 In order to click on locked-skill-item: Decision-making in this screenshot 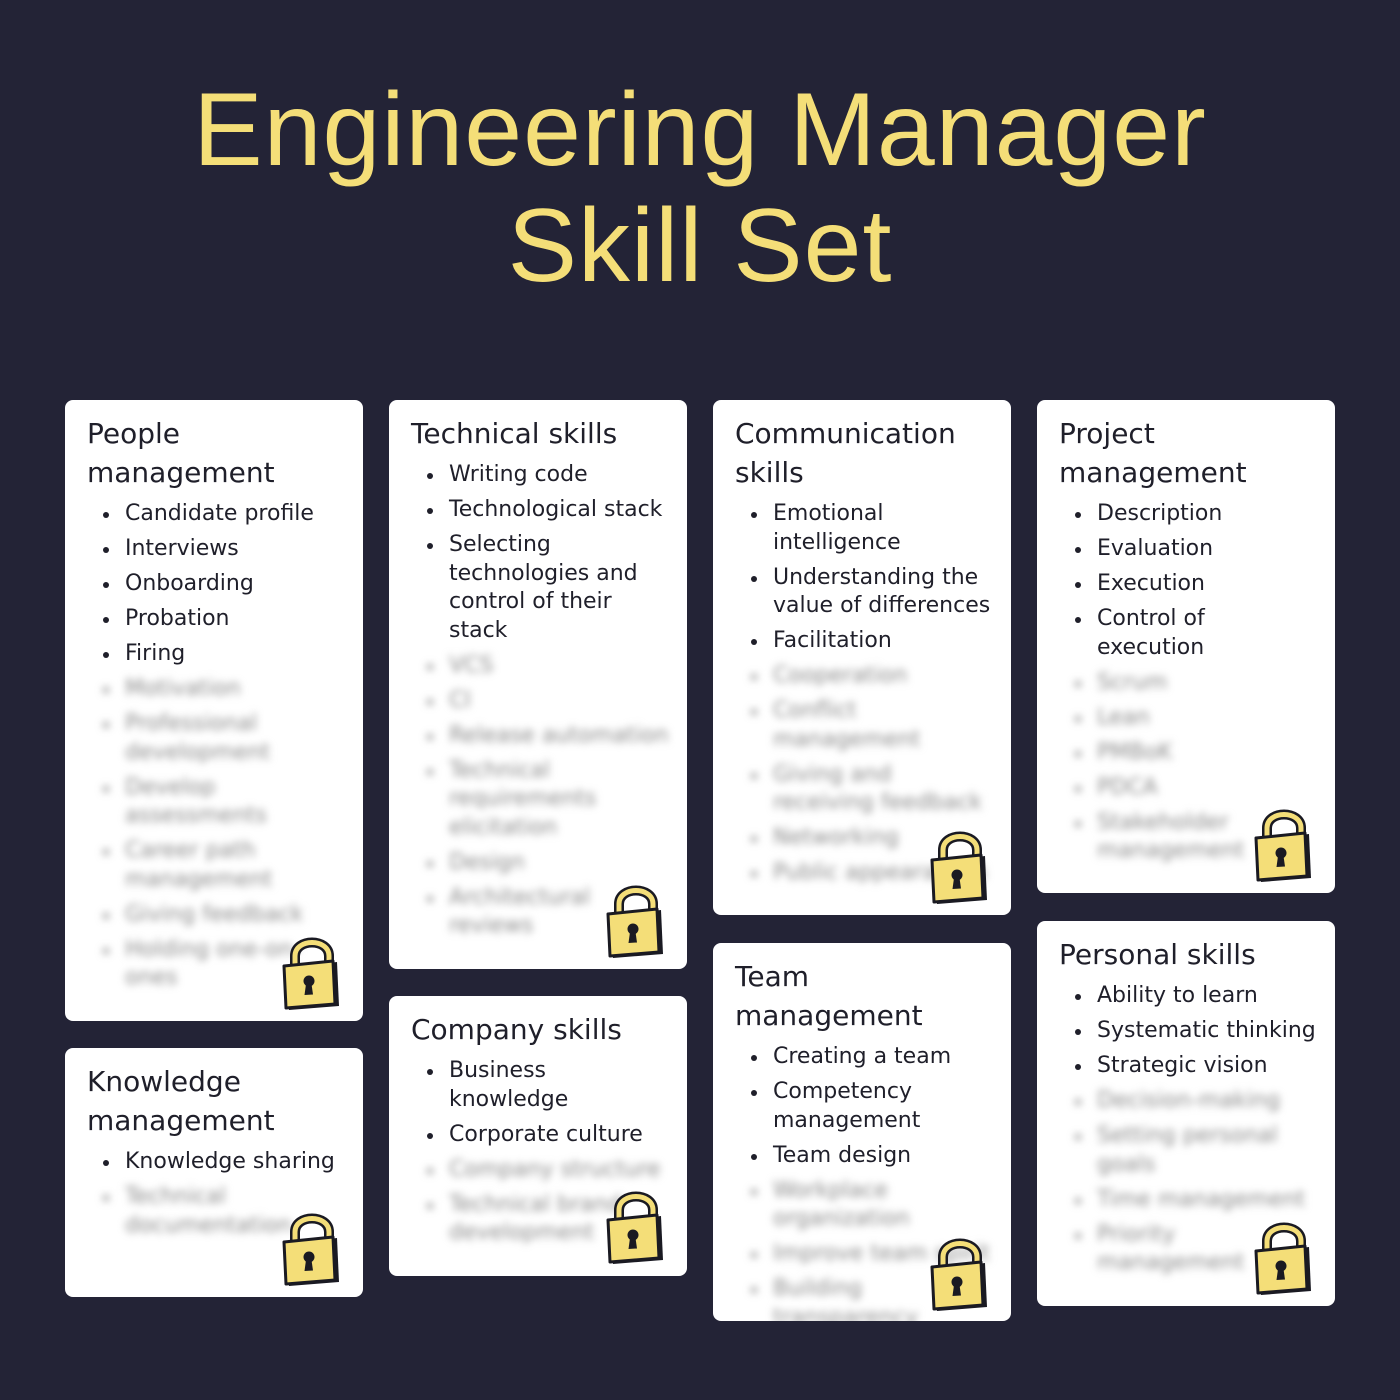, I will do `click(1196, 1101)`.